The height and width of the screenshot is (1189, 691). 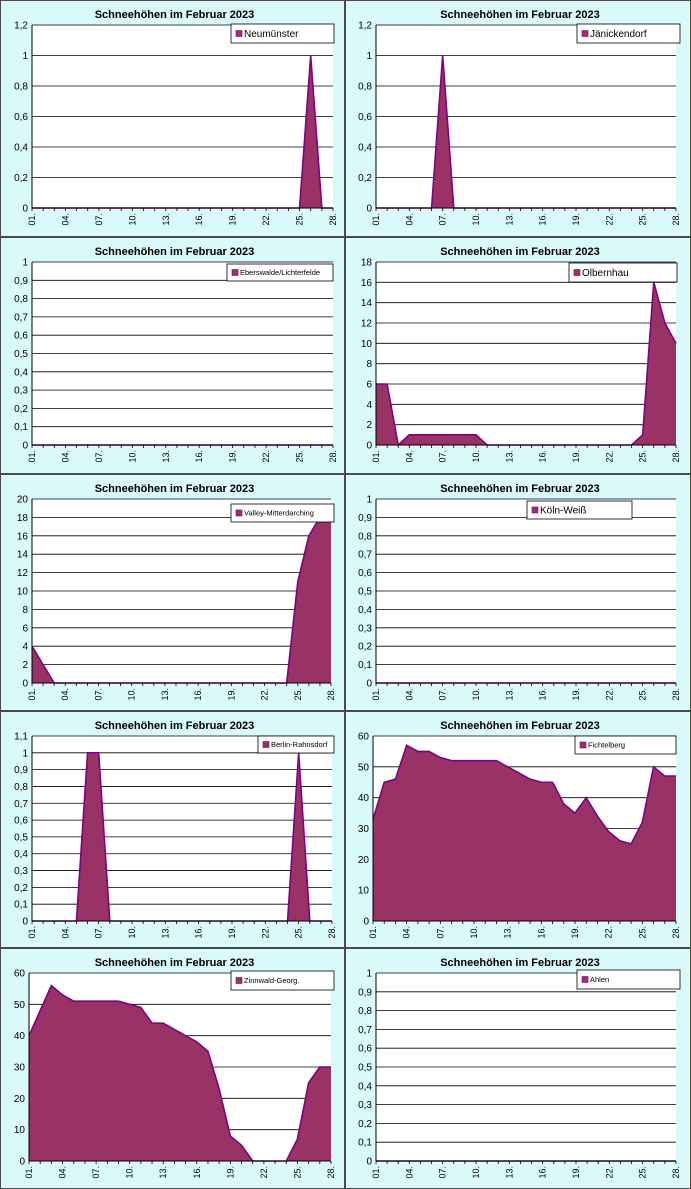 I want to click on y-tick-label: 12, so click(x=23, y=573).